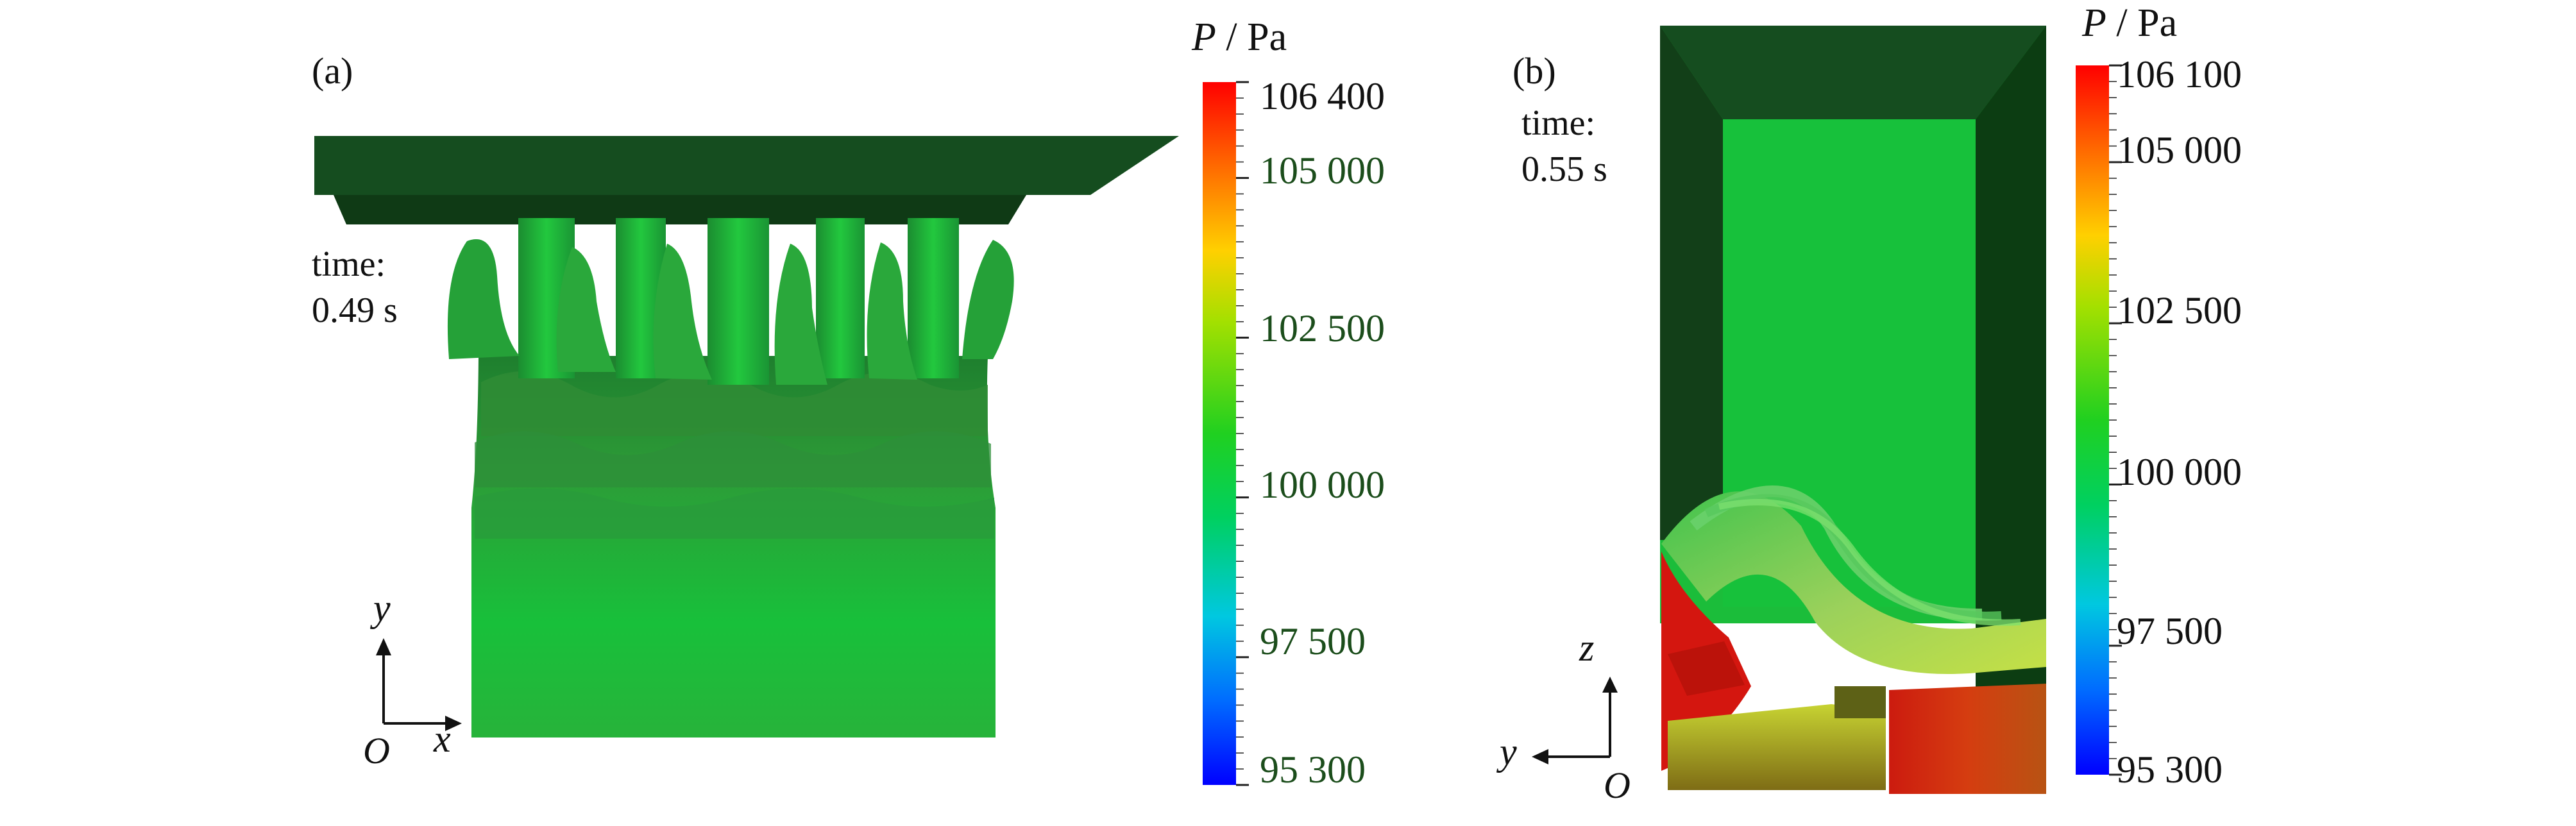 The width and height of the screenshot is (2576, 826). What do you see at coordinates (2141, 23) in the screenshot?
I see `panel-b-colorbar-unit: / Pa` at bounding box center [2141, 23].